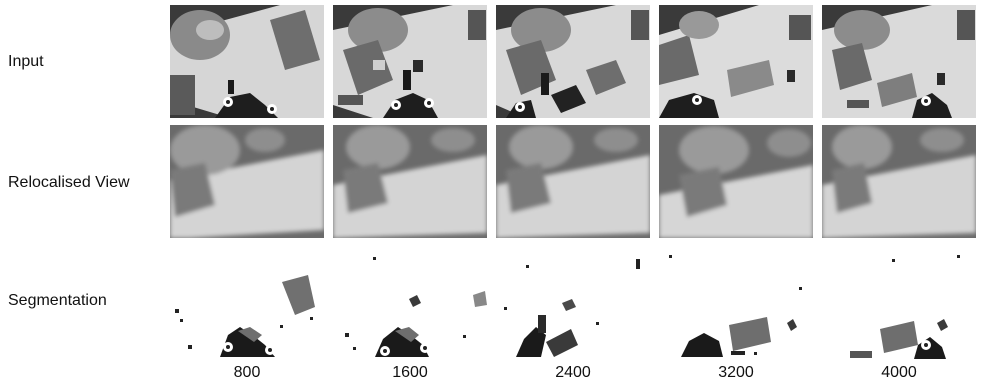 Image resolution: width=985 pixels, height=385 pixels. I want to click on row-label-segmentation: Segmentation, so click(57, 300).